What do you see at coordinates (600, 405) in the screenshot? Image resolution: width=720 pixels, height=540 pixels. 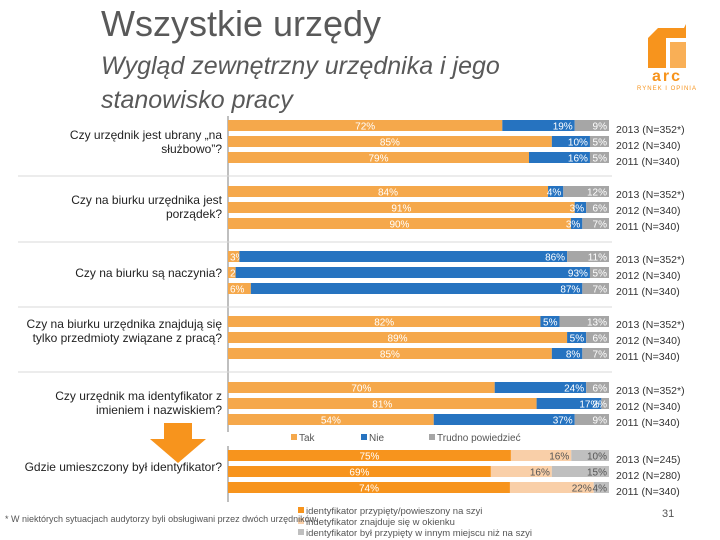 I see `bar-data-label: 2%` at bounding box center [600, 405].